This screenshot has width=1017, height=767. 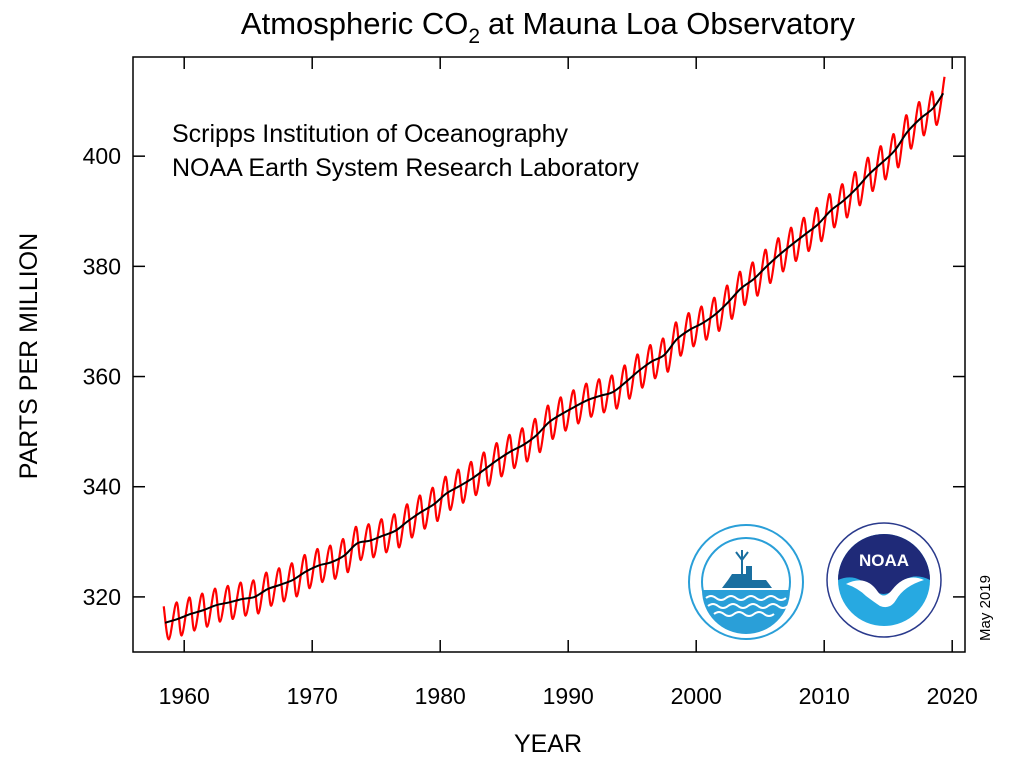 What do you see at coordinates (102, 487) in the screenshot?
I see `y-tick-label: 340` at bounding box center [102, 487].